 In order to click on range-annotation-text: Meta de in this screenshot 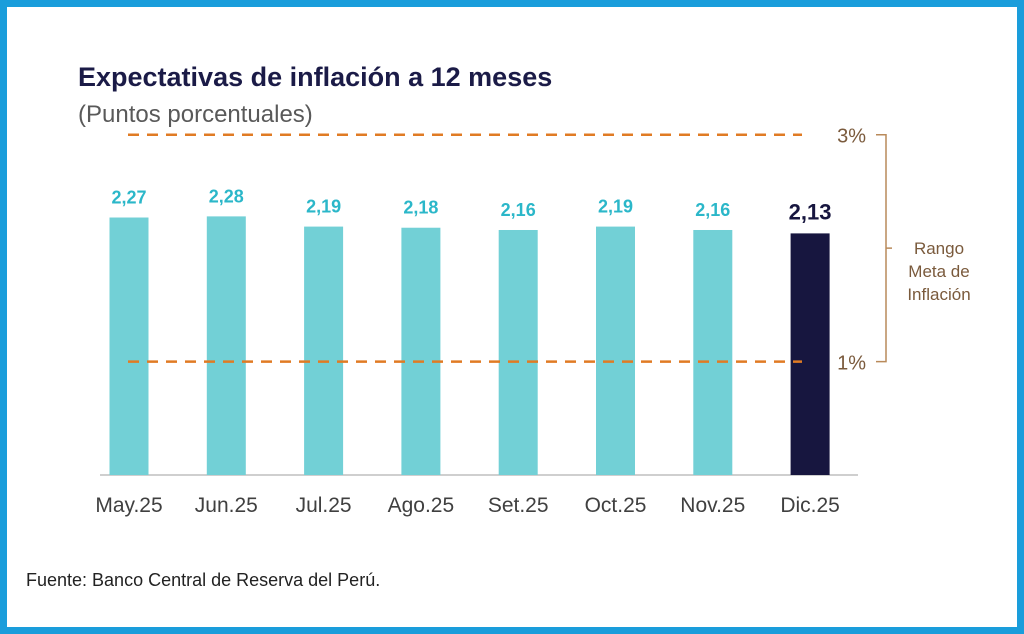, I will do `click(938, 271)`.